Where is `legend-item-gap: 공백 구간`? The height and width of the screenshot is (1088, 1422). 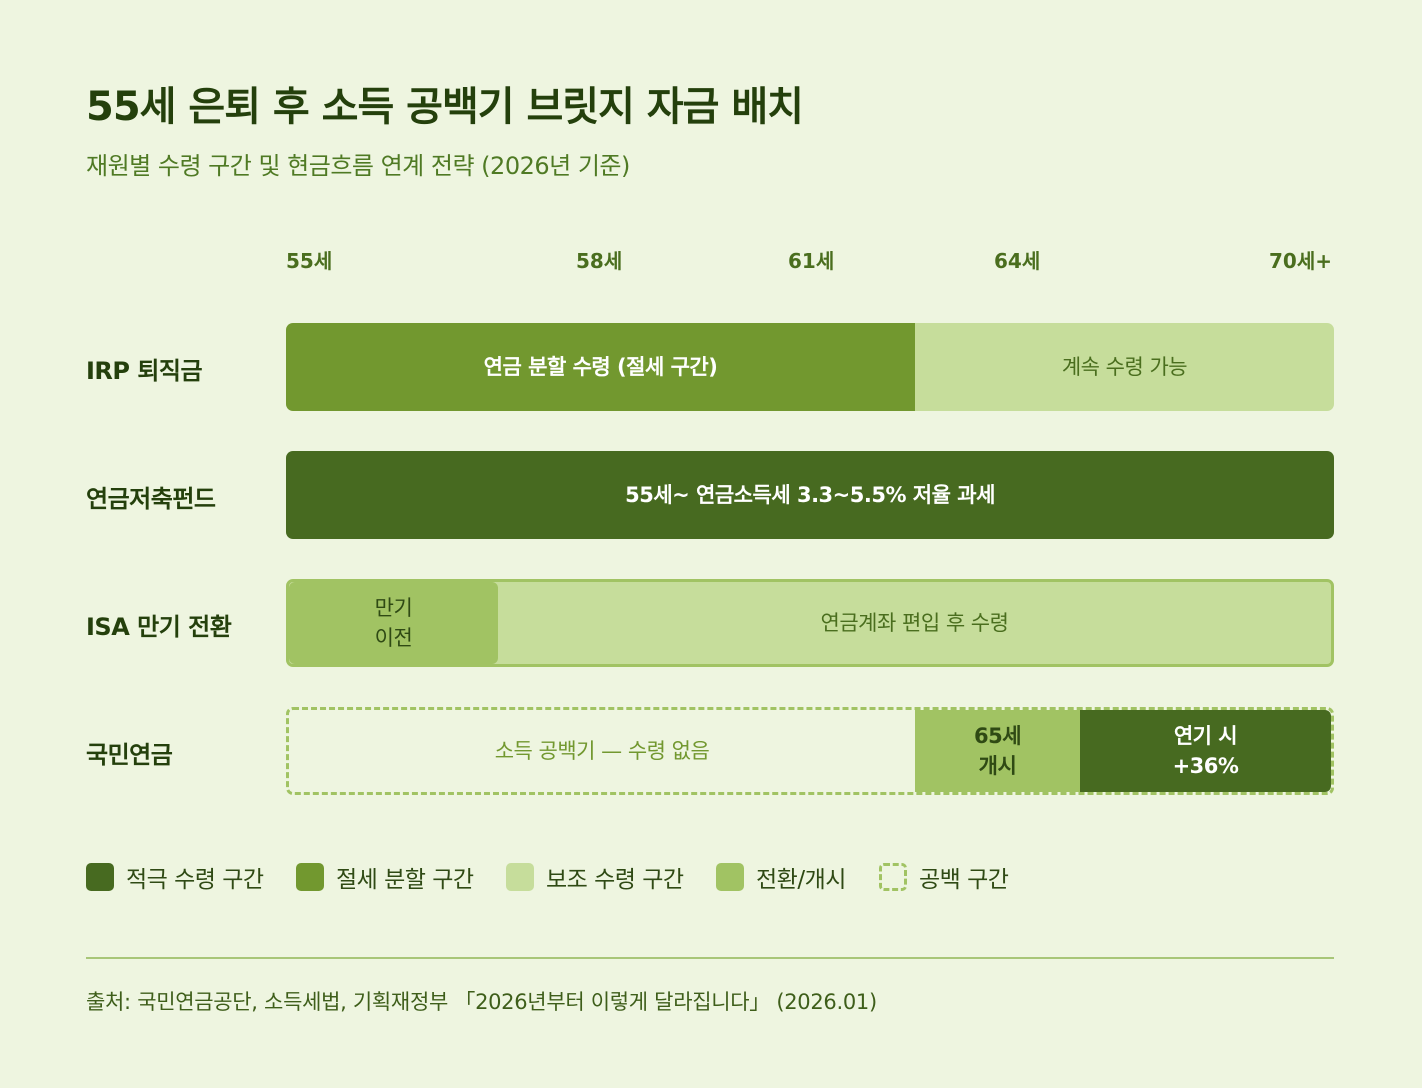
legend-item-gap: 공백 구간 is located at coordinates (944, 877).